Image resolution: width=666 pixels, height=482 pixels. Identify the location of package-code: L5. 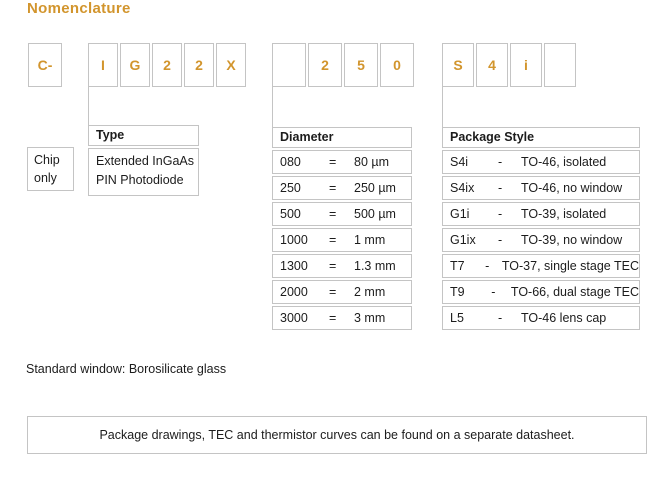
(457, 318).